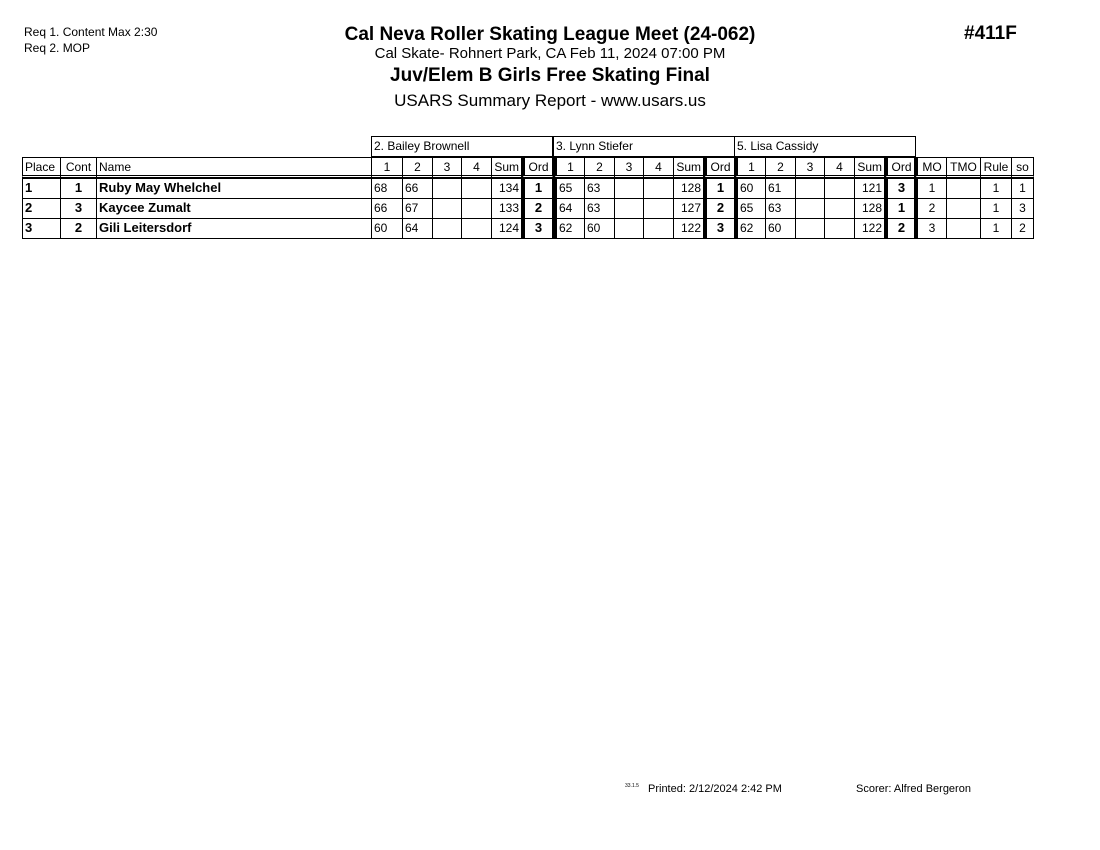 Image resolution: width=1100 pixels, height=850 pixels. I want to click on mo-cell: 3, so click(930, 228).